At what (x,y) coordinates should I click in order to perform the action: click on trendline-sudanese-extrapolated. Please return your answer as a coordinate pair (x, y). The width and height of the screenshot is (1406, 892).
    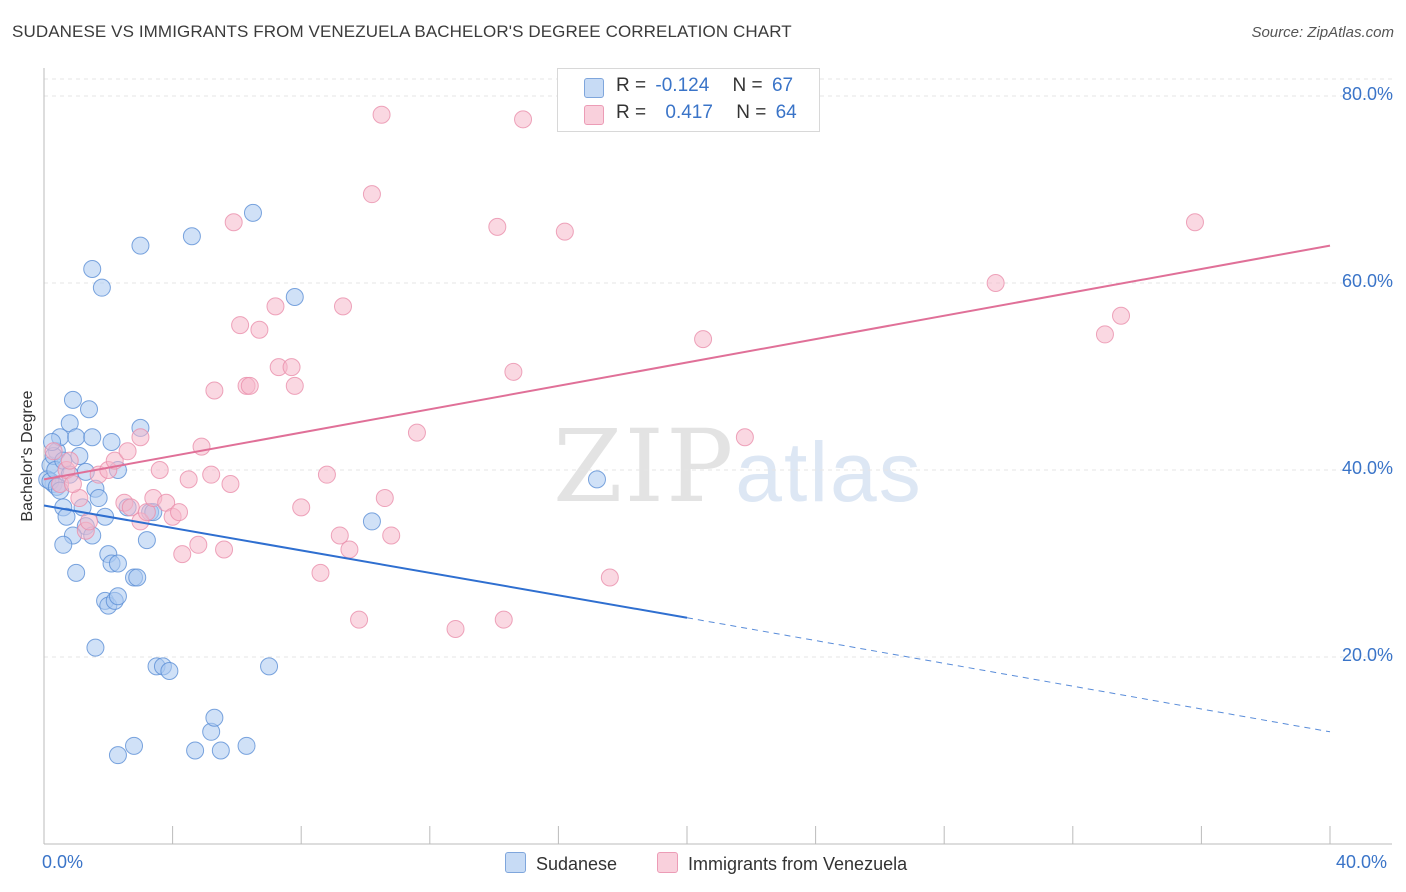
    Looking at the image, I should click on (1008, 675).